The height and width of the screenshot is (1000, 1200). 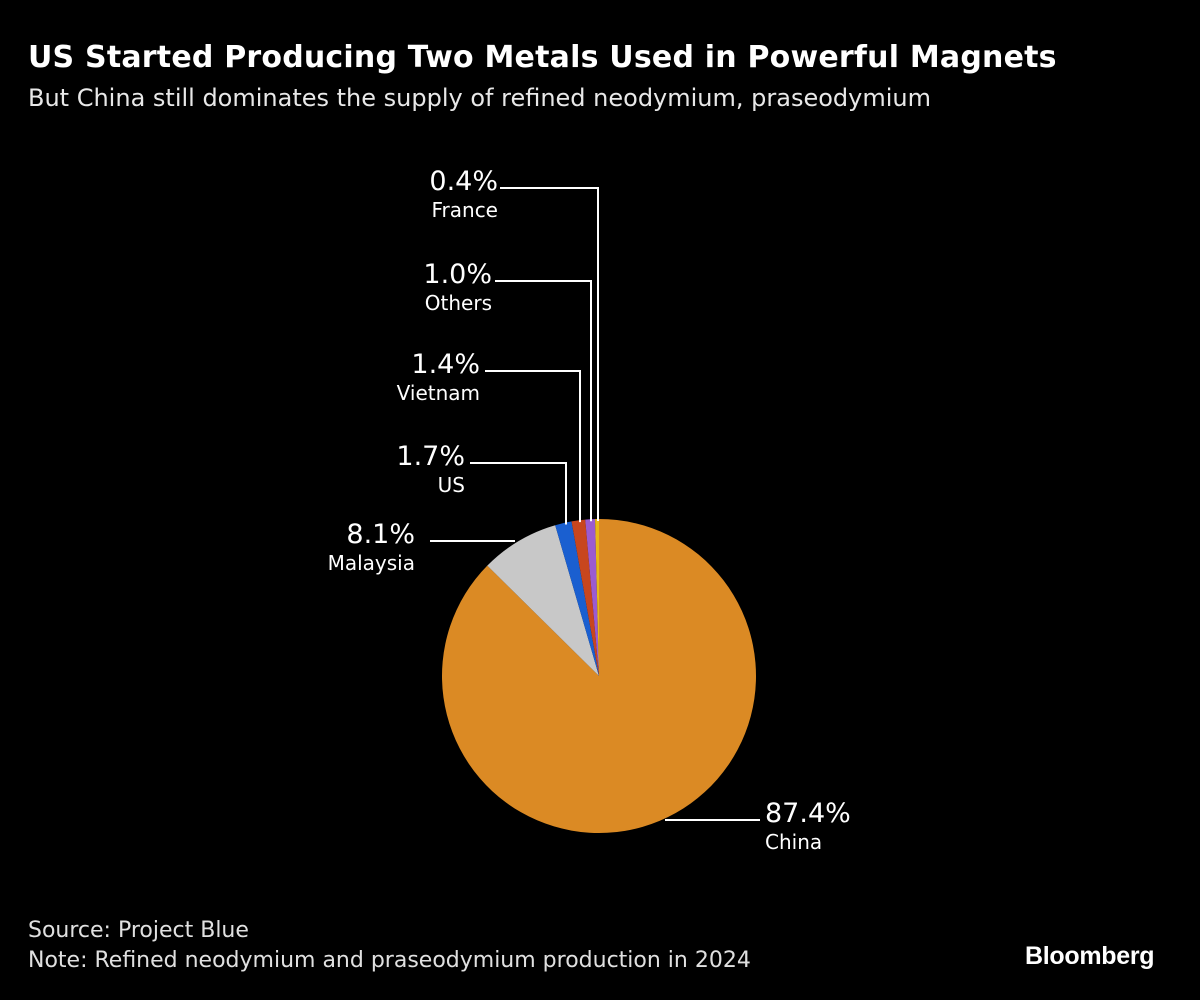 I want to click on bloomberg-logo: Bloomberg, so click(x=1090, y=956).